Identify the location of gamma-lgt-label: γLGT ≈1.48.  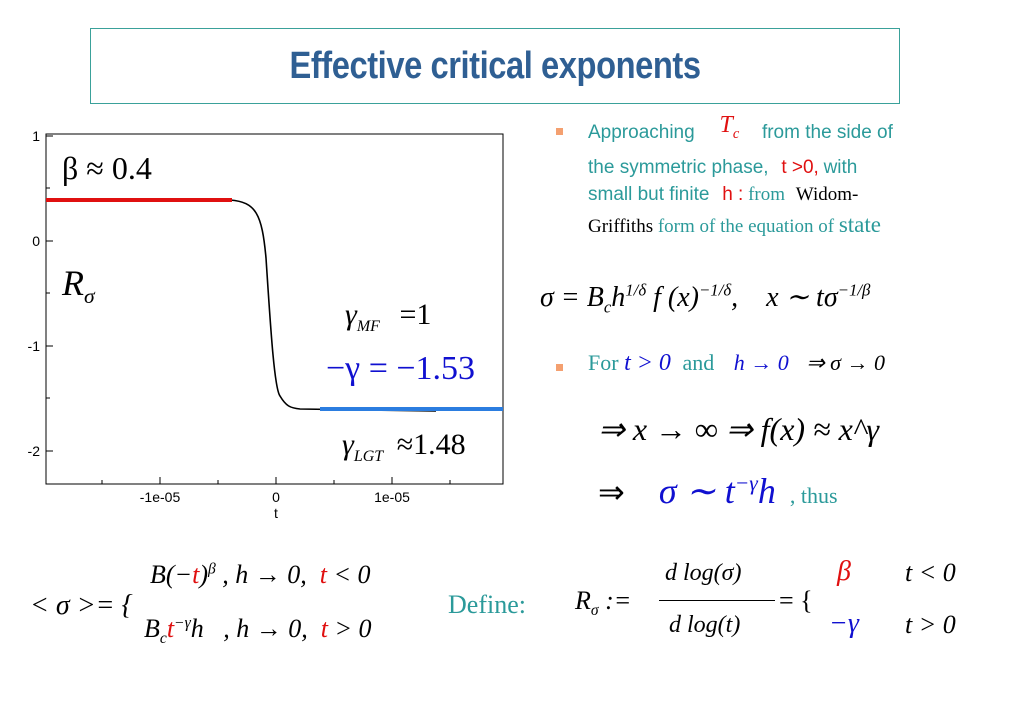
(404, 447).